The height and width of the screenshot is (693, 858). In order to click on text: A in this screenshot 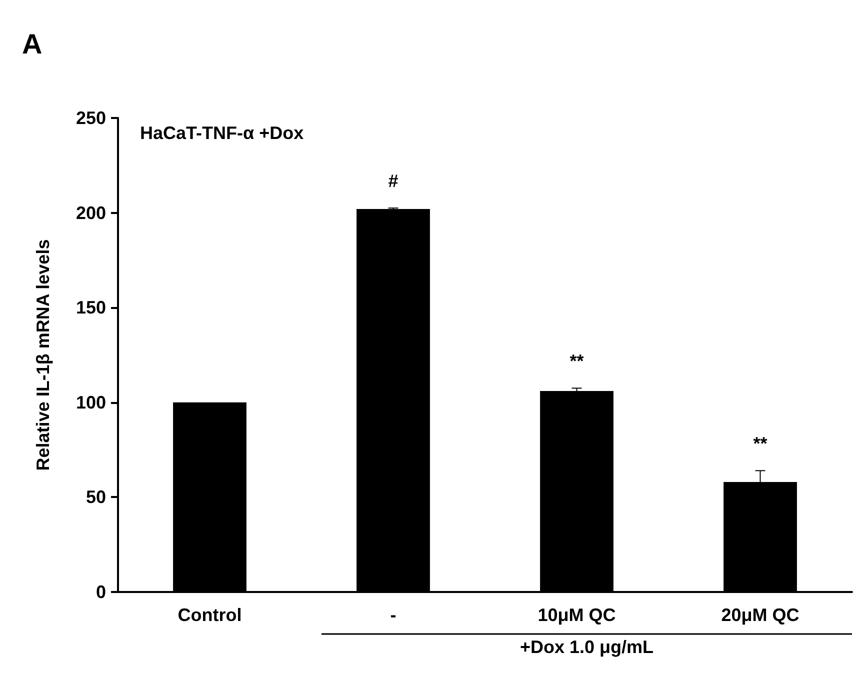, I will do `click(32, 44)`.